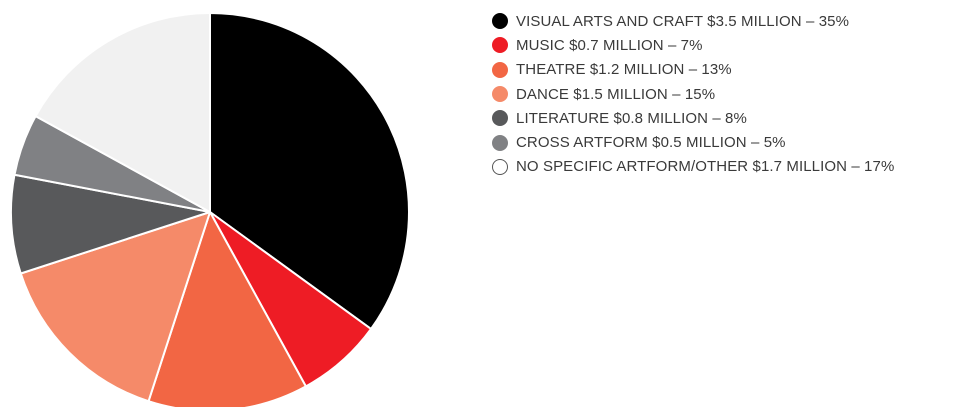  I want to click on legend-label-music: MUSIC $0.7 MILLION – 7%, so click(609, 45).